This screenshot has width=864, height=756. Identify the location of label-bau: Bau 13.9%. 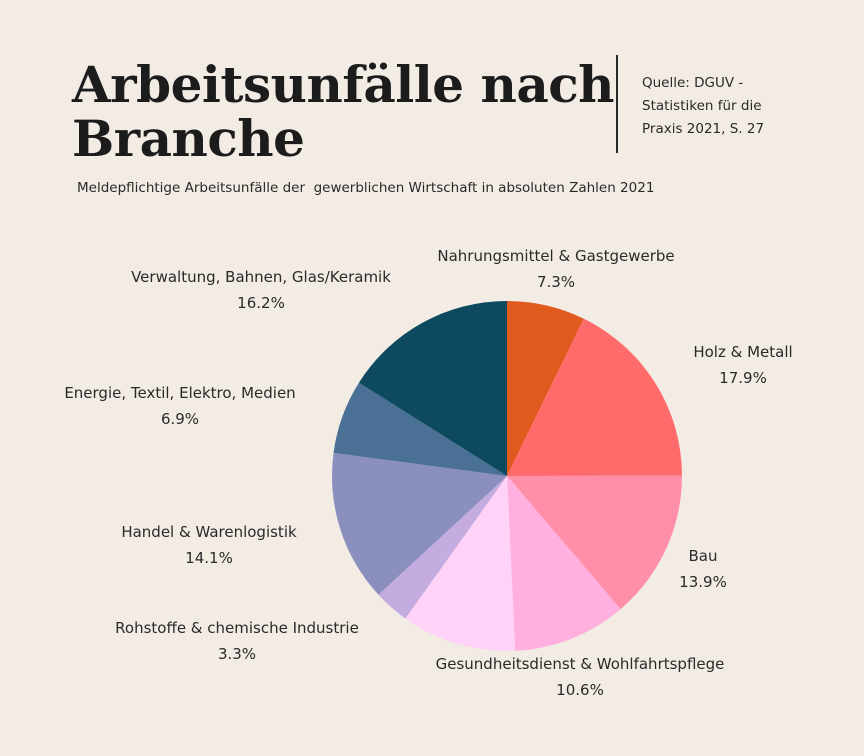
(703, 569).